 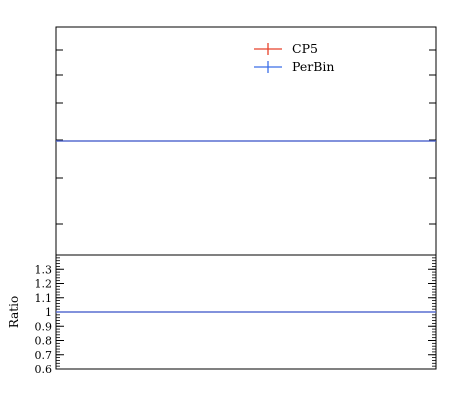 What do you see at coordinates (14, 312) in the screenshot?
I see `ratio-y-axis-label: Ratio` at bounding box center [14, 312].